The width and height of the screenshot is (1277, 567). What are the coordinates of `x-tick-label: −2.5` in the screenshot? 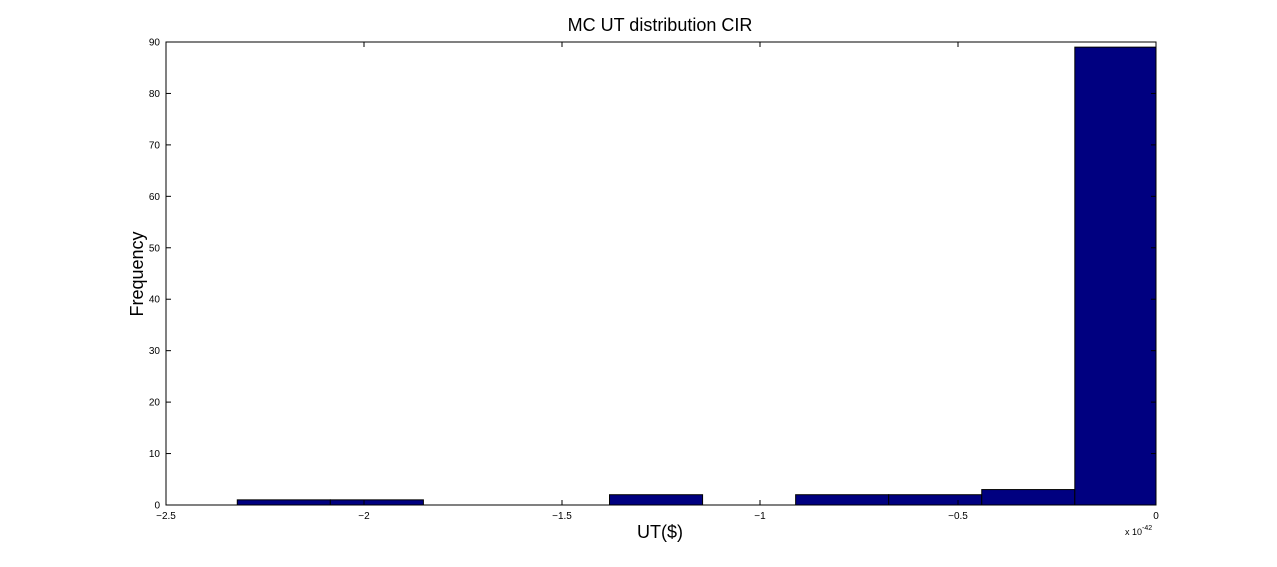 It's located at (166, 516).